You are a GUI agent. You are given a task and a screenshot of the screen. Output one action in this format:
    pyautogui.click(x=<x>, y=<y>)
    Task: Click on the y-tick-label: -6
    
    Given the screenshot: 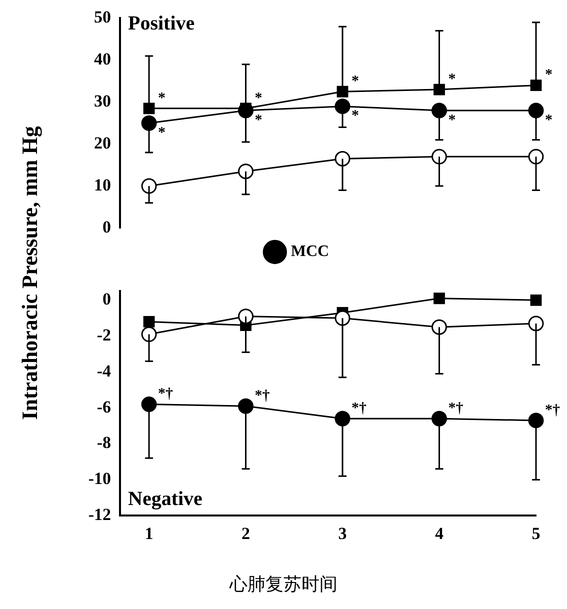 What is the action you would take?
    pyautogui.click(x=103, y=406)
    